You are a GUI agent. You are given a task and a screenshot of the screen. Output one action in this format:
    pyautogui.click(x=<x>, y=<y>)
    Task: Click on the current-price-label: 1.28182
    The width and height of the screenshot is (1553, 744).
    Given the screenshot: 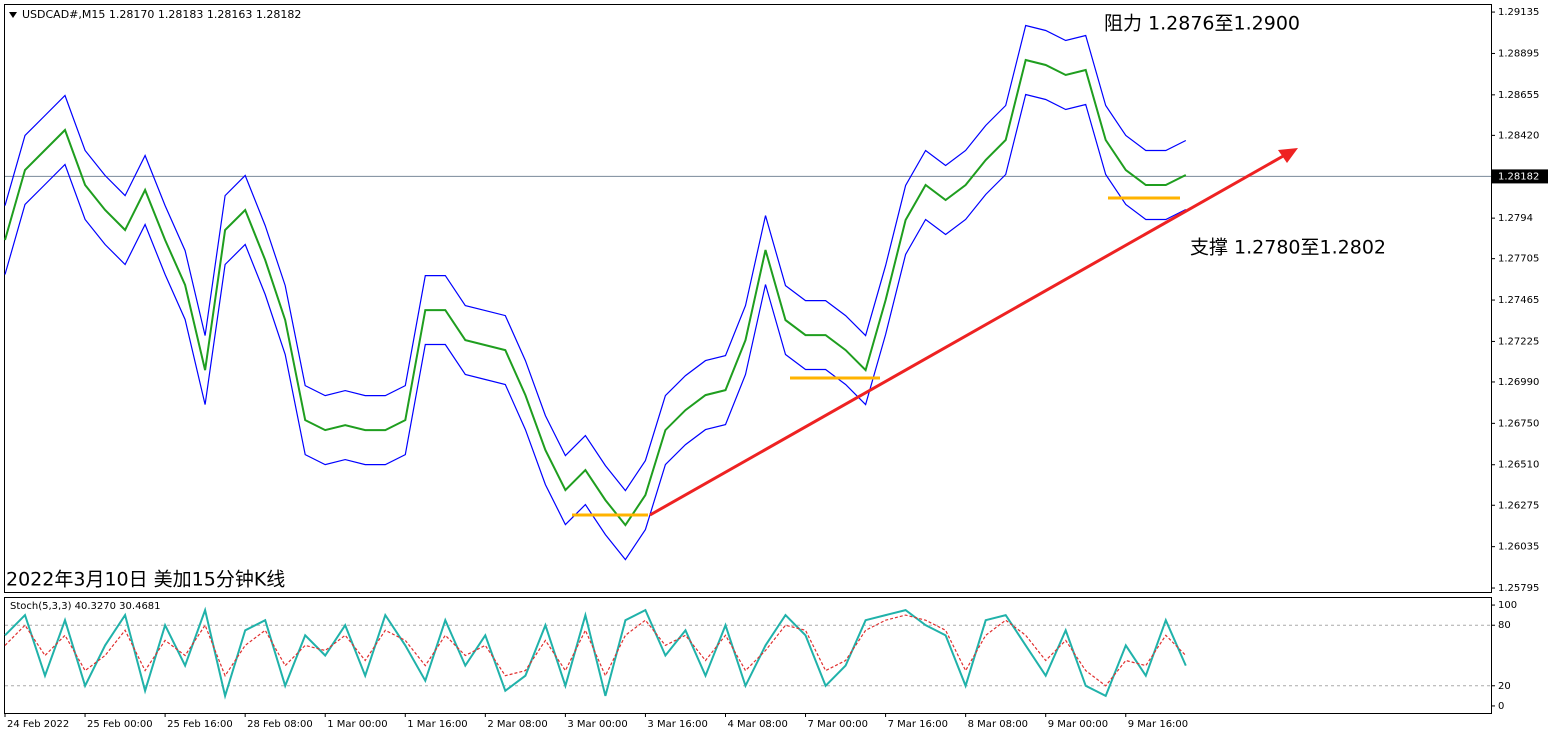 What is the action you would take?
    pyautogui.click(x=1518, y=176)
    